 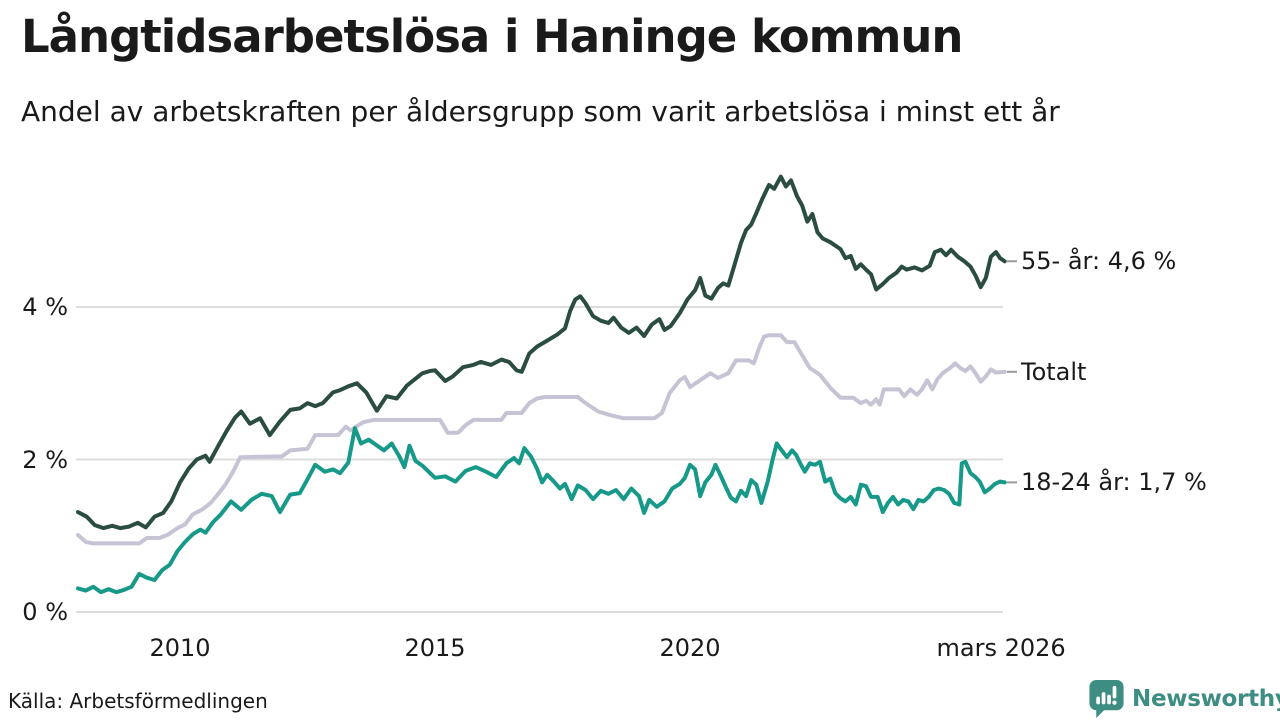 I want to click on brand-name: Newsworthy, so click(x=1206, y=699).